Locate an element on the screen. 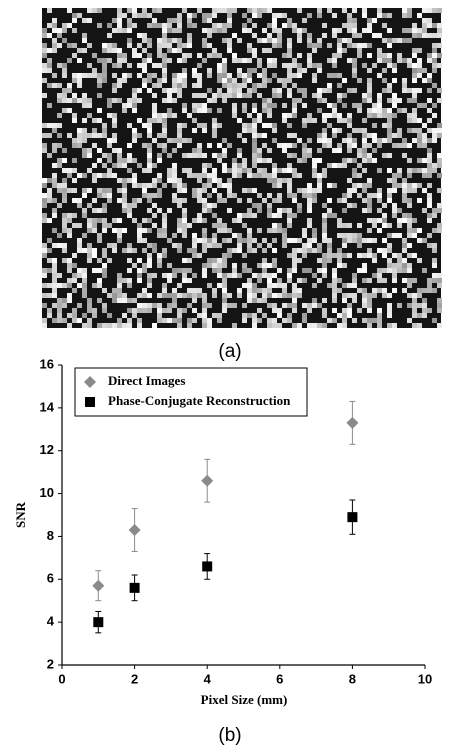 The height and width of the screenshot is (752, 461). data-point is located at coordinates (207, 480).